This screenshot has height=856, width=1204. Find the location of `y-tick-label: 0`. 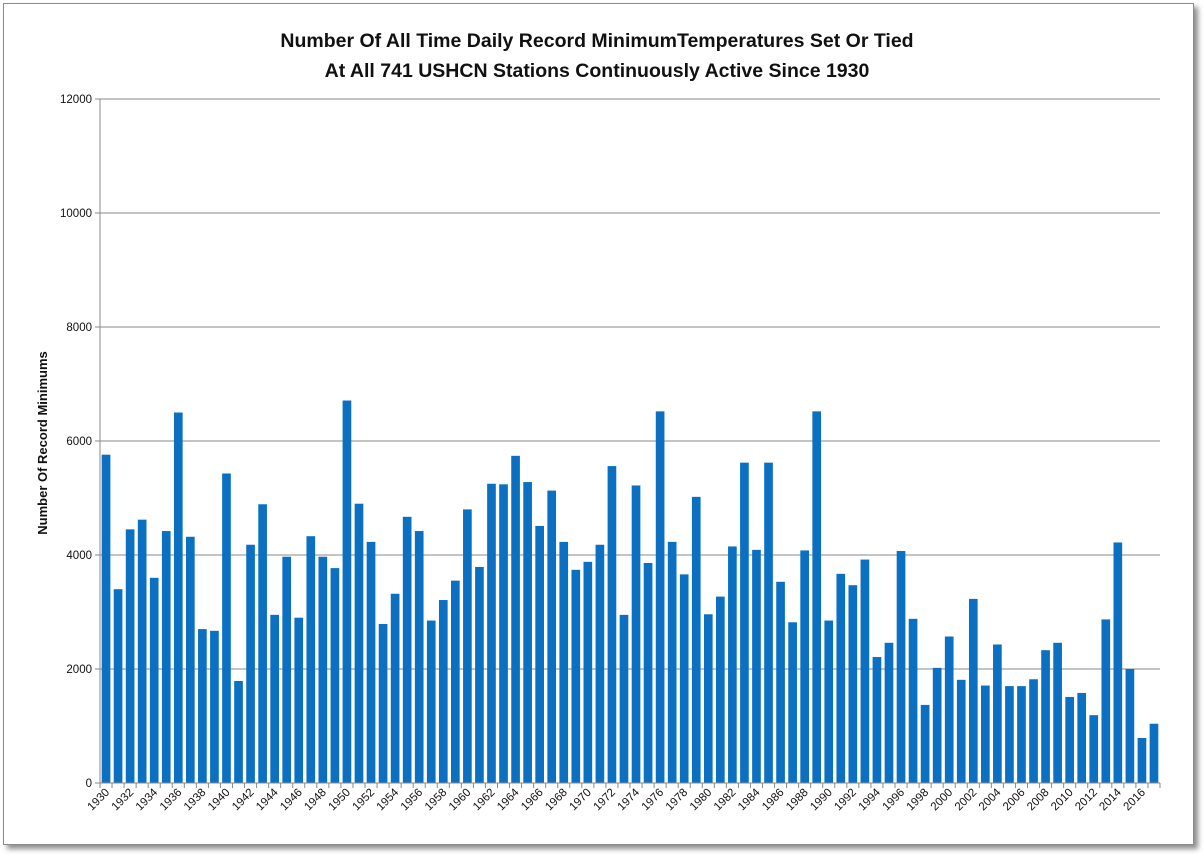

y-tick-label: 0 is located at coordinates (89, 784).